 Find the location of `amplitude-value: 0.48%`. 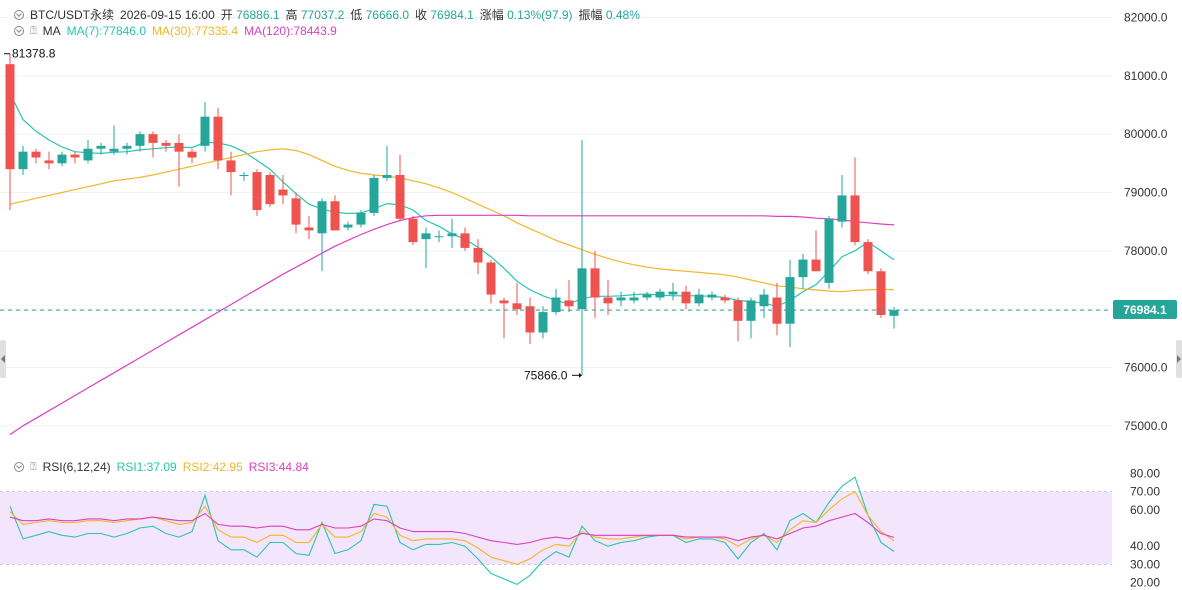

amplitude-value: 0.48% is located at coordinates (622, 15).